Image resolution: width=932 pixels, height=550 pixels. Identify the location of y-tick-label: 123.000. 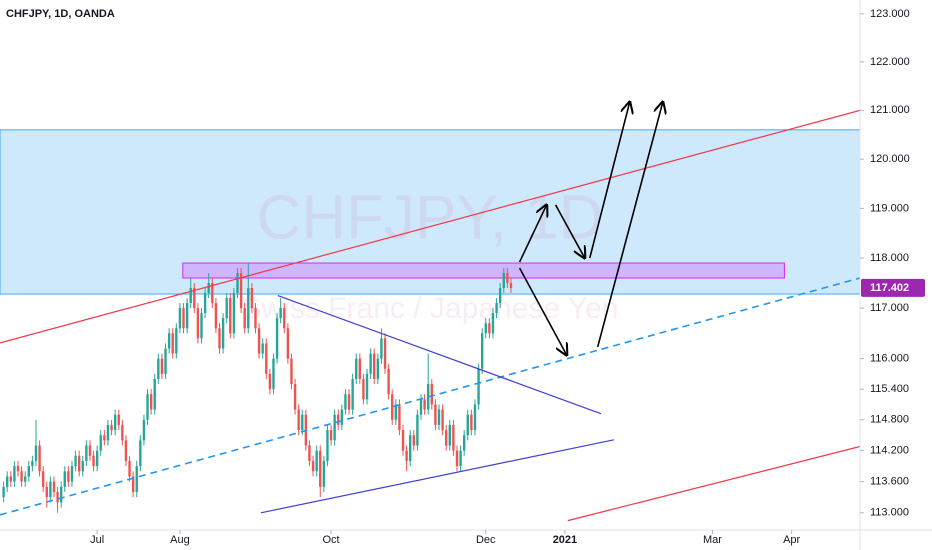
(890, 14).